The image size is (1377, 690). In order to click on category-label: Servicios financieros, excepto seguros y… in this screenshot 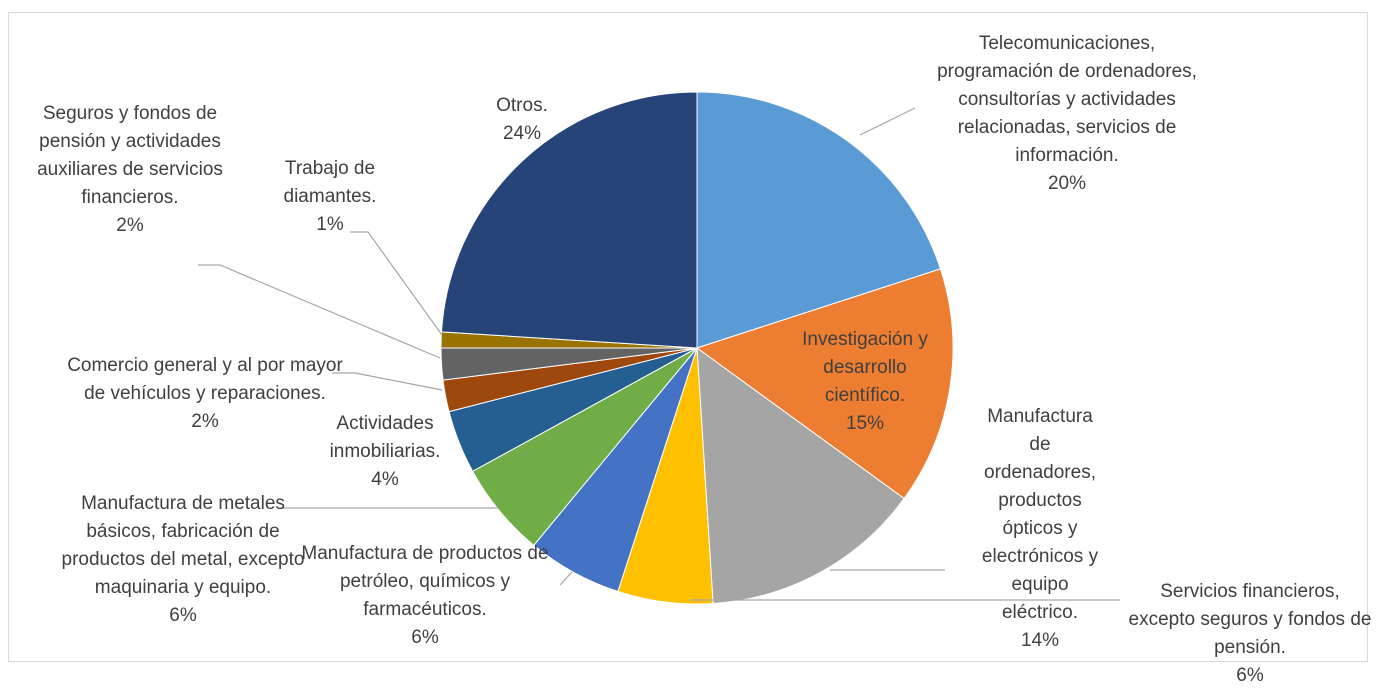, I will do `click(1250, 619)`.